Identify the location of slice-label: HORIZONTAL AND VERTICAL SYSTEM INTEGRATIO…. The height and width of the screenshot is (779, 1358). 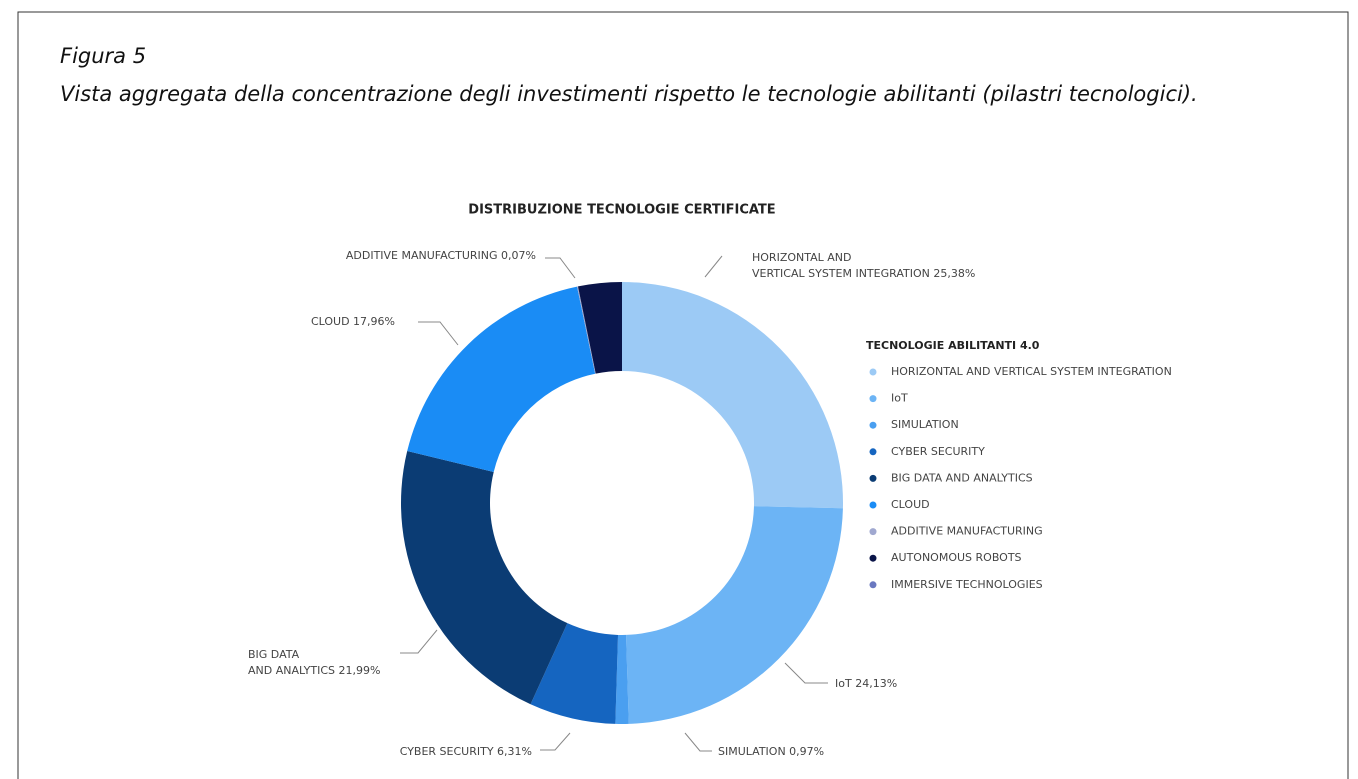
(863, 265).